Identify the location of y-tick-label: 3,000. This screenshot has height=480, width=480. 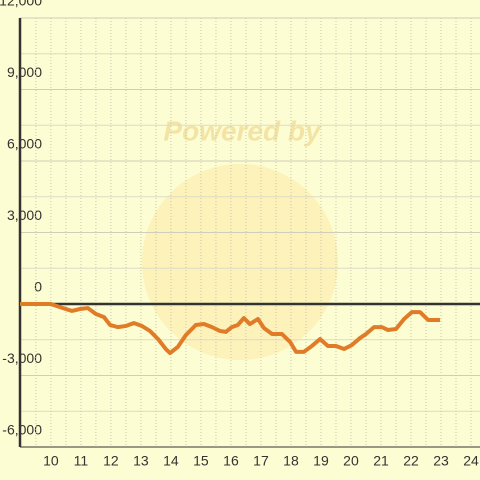
(24, 215).